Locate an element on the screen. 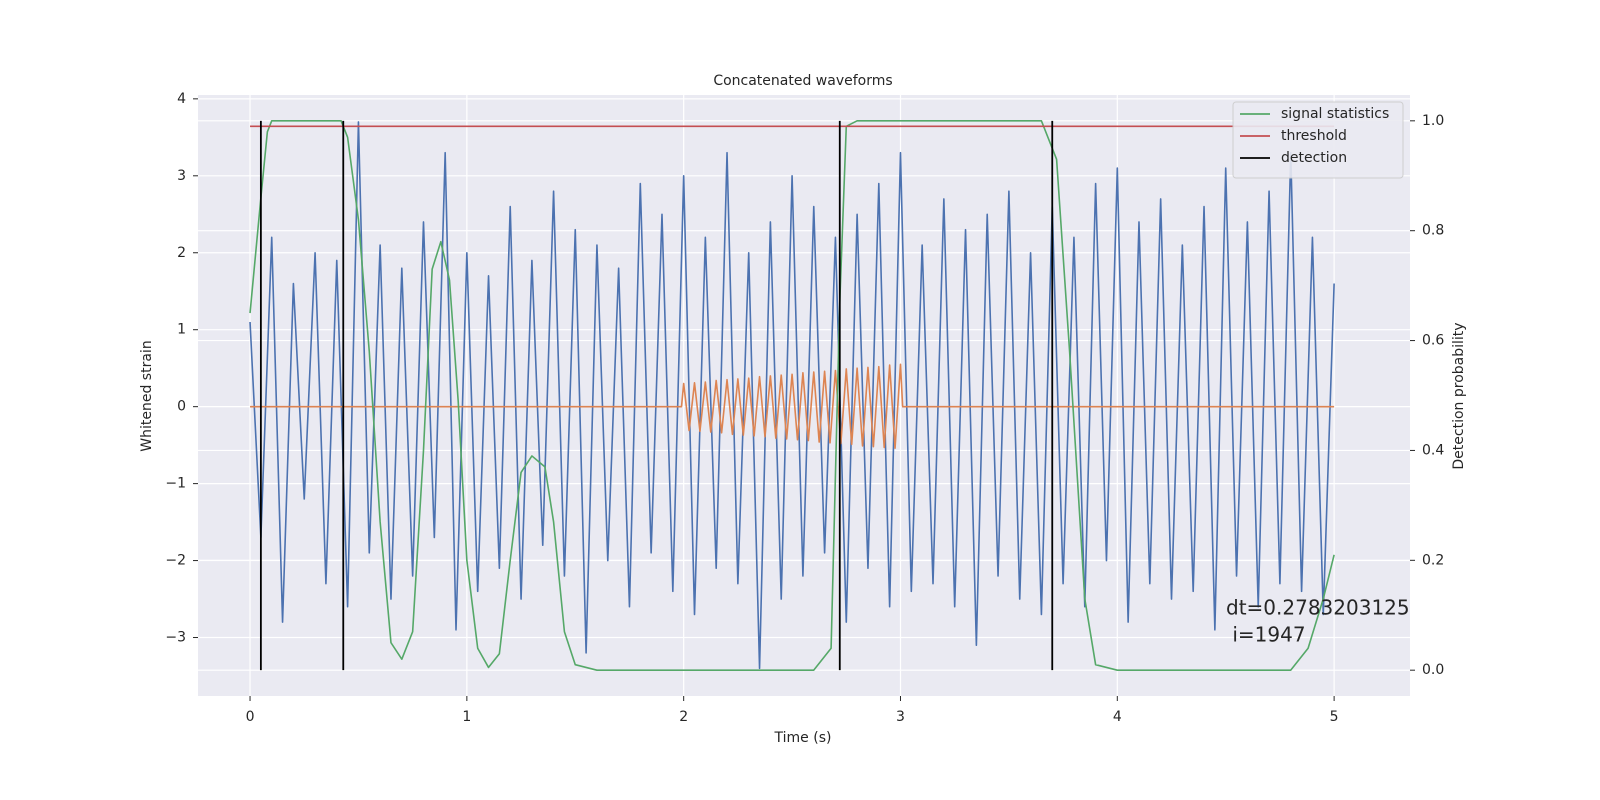 This screenshot has height=800, width=1600. y-tick-label: −1 is located at coordinates (175, 484).